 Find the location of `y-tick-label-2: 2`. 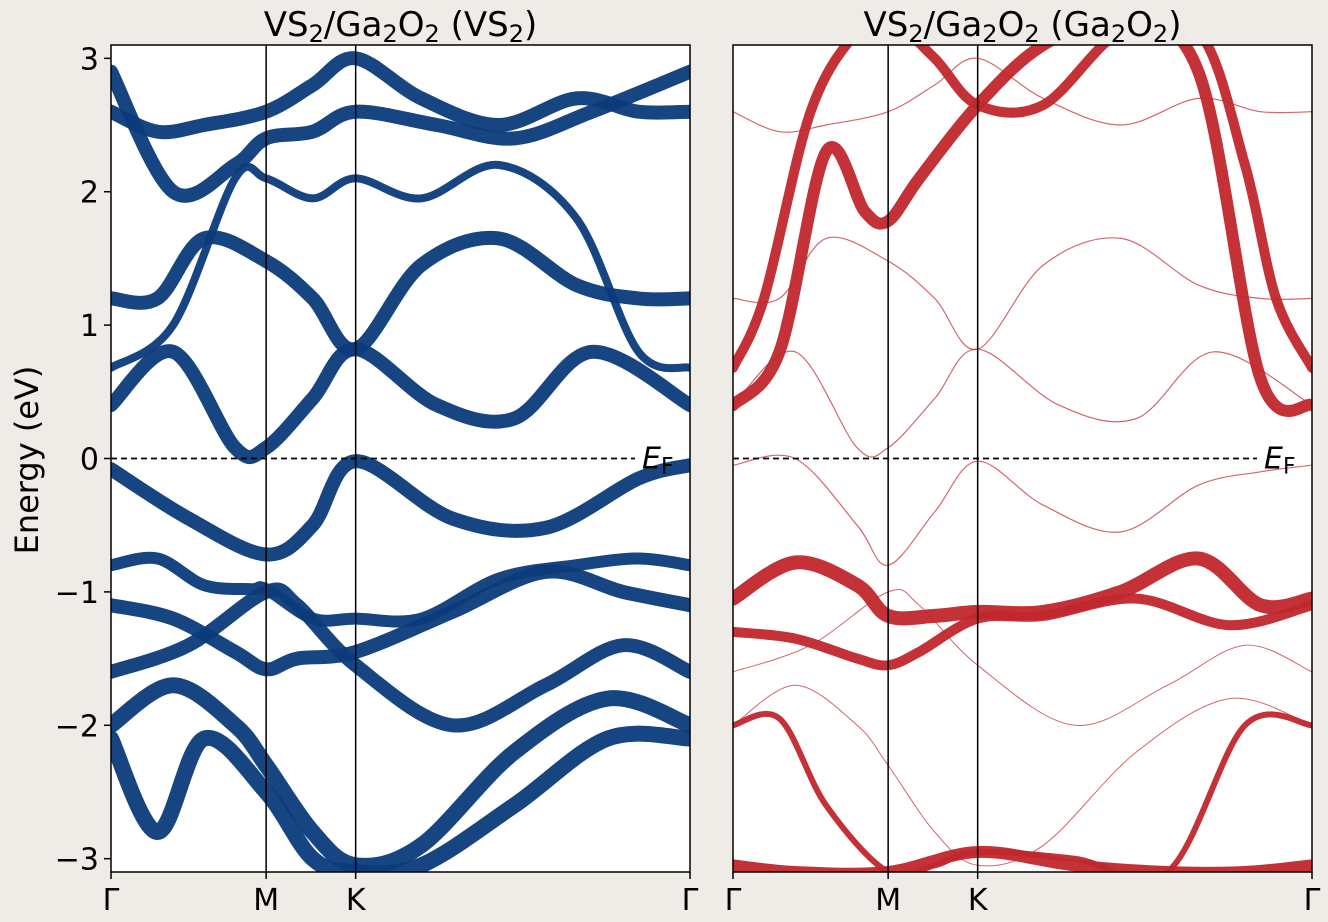

y-tick-label-2: 2 is located at coordinates (89, 193).